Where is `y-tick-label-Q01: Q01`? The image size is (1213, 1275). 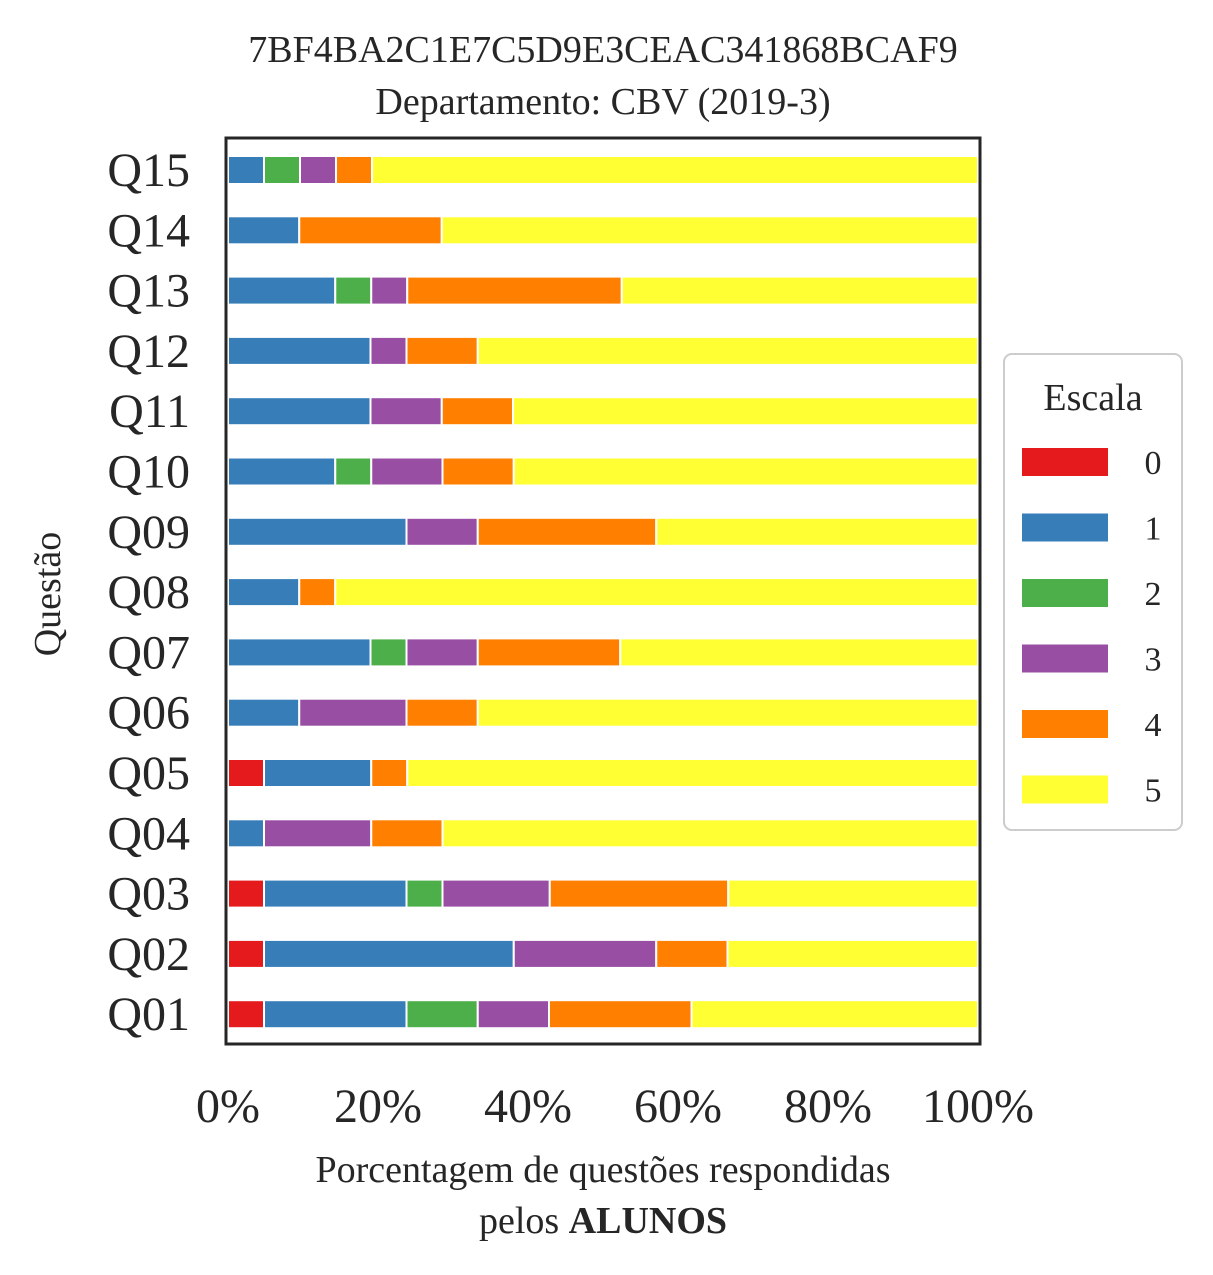 y-tick-label-Q01: Q01 is located at coordinates (148, 1014).